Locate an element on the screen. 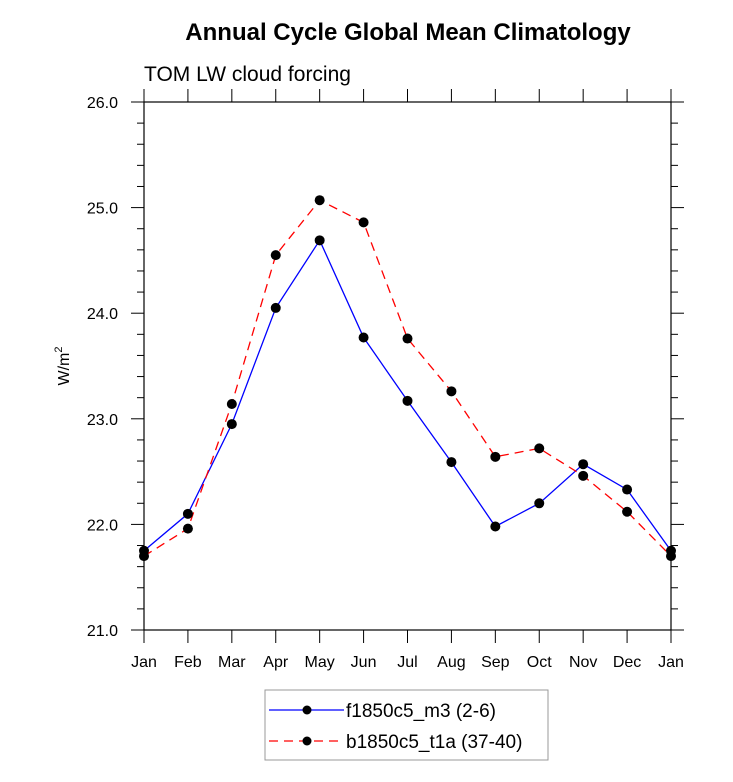 This screenshot has height=782, width=733. y-tick-label: 24.0 is located at coordinates (102, 314).